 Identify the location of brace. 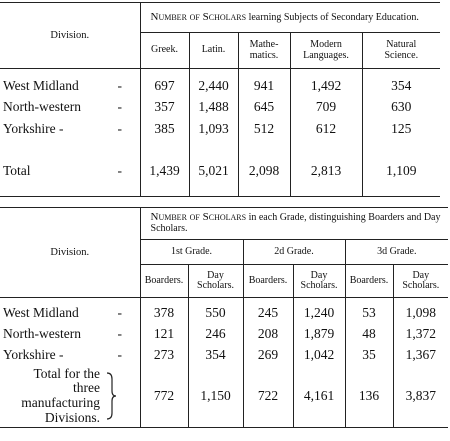
(111, 396).